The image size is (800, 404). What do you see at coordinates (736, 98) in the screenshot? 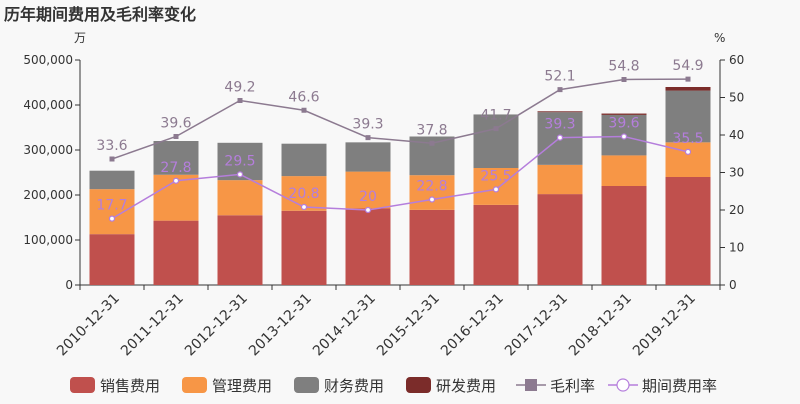
I see `y-right-tick-label: 50` at bounding box center [736, 98].